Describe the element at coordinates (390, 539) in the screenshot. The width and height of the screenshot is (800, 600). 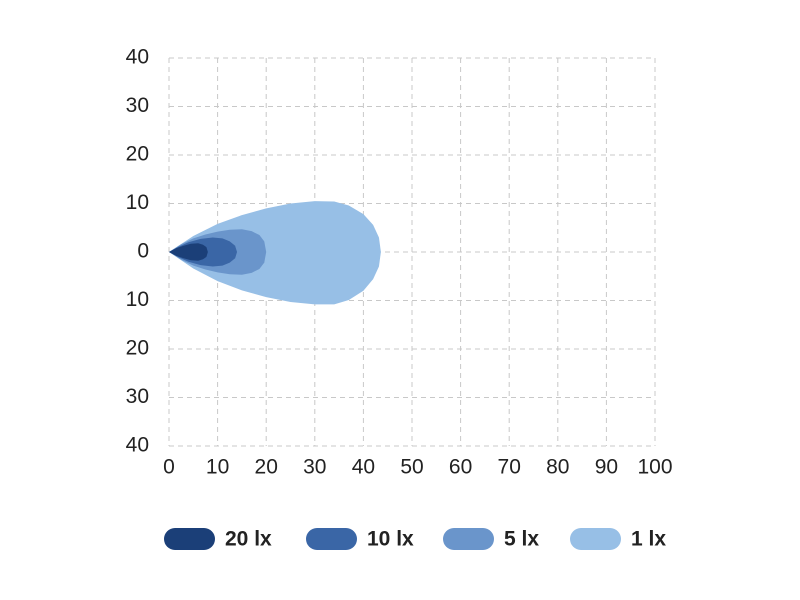
I see `legend-label: 10 lx` at that location.